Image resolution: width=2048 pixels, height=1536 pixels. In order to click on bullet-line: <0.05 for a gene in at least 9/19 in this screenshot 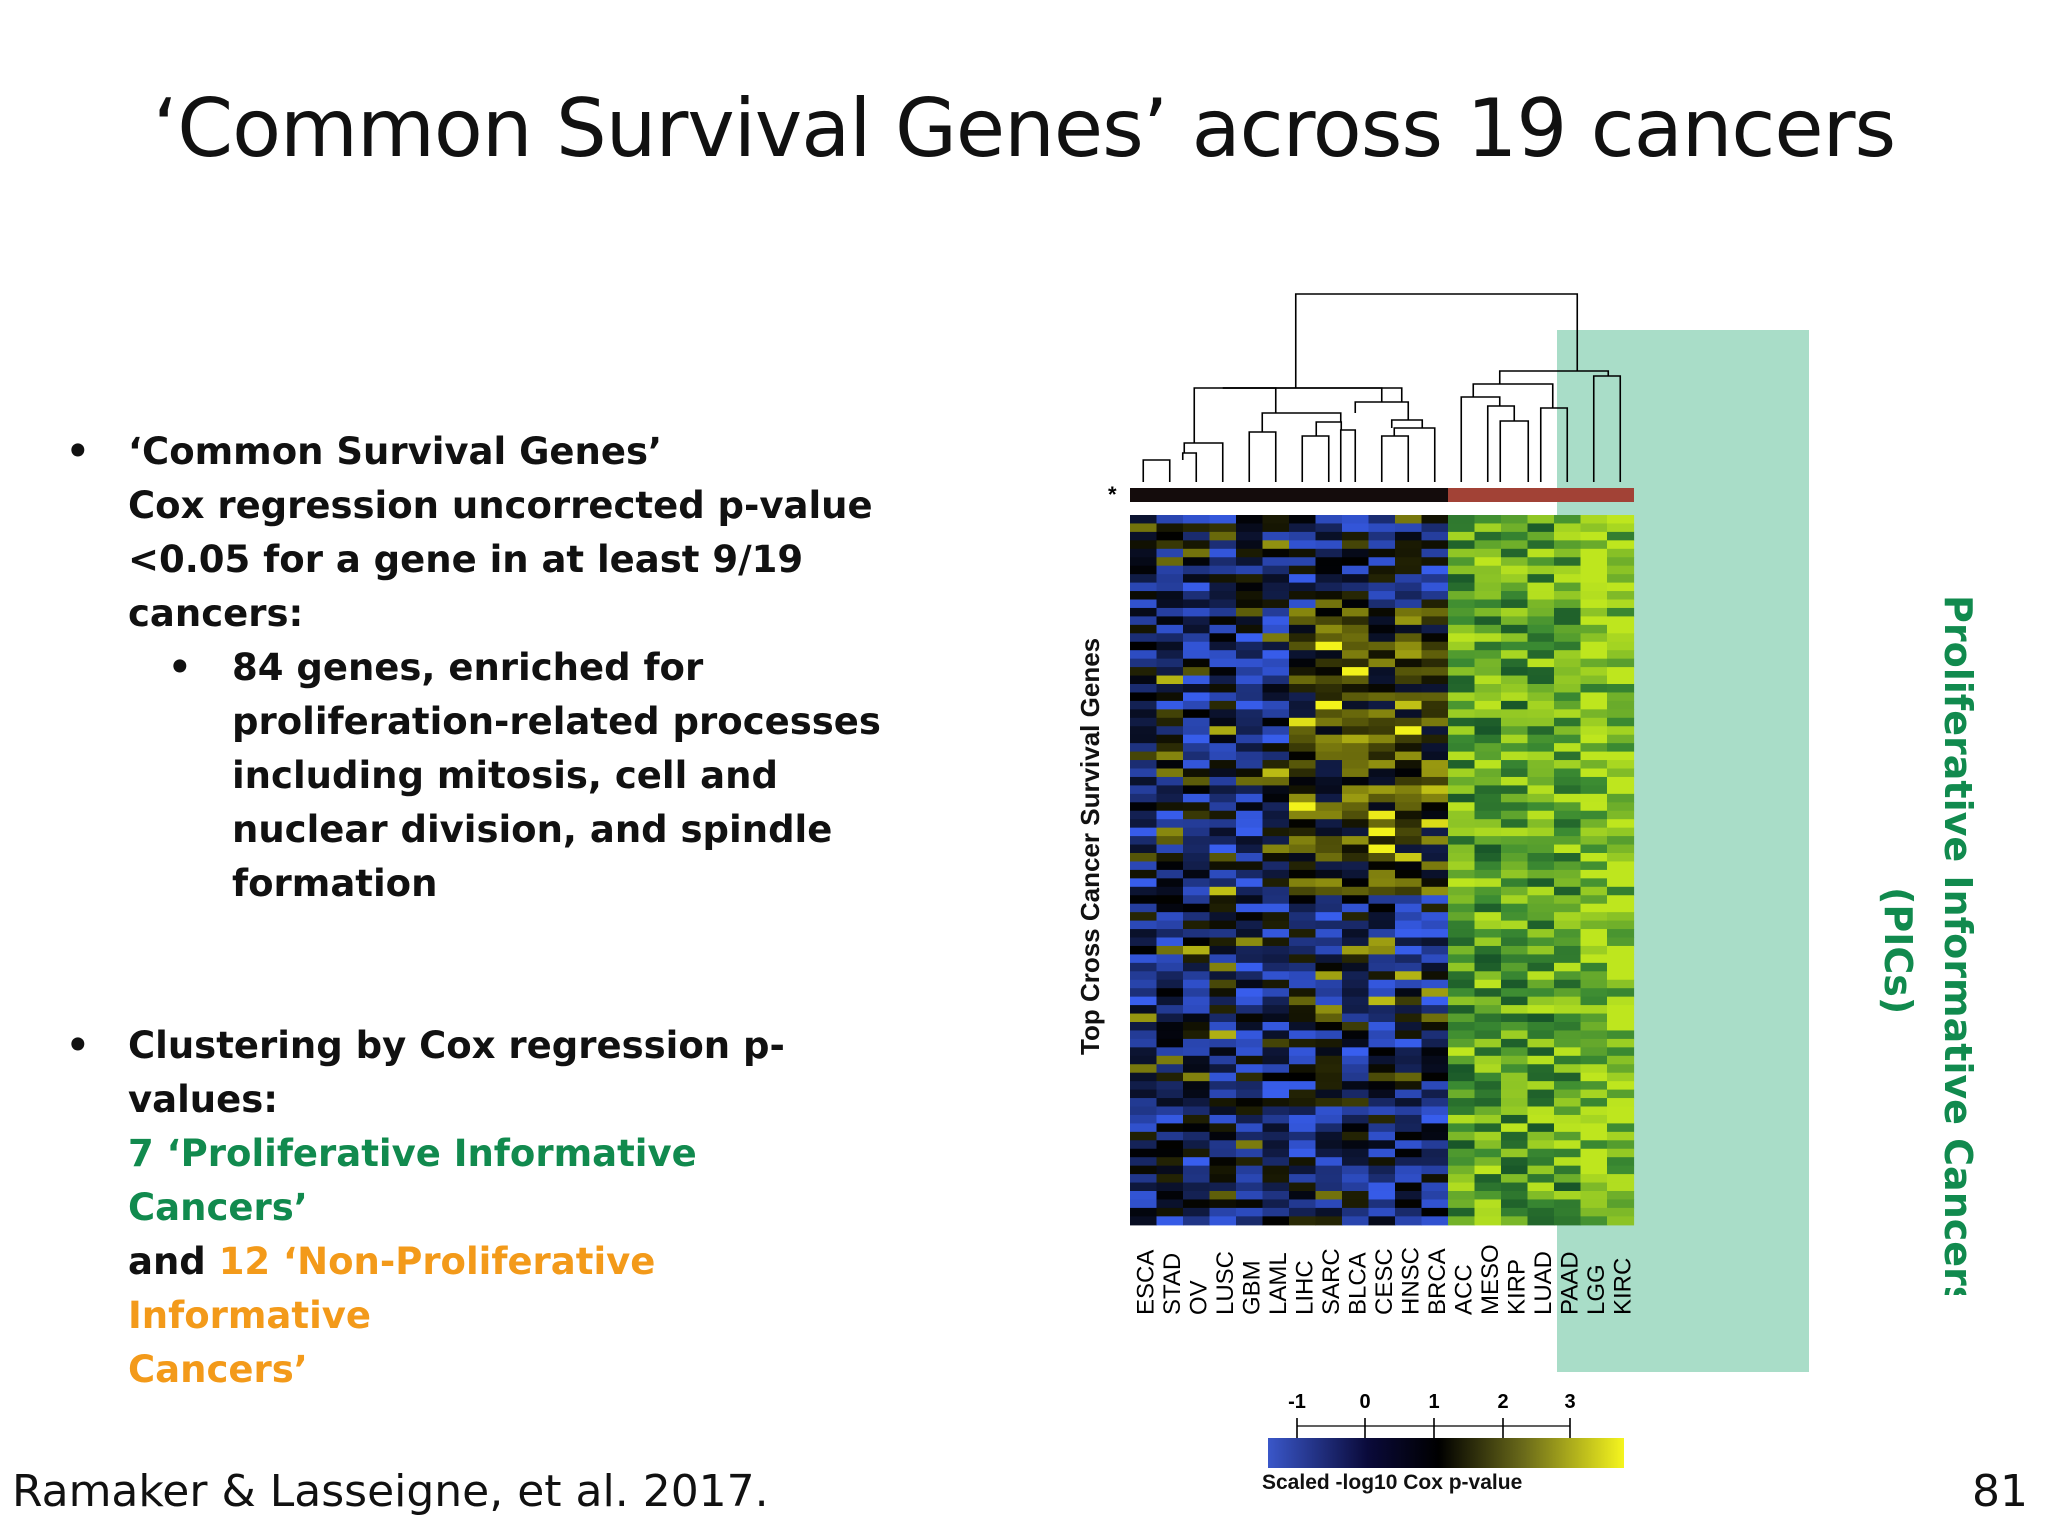, I will do `click(466, 559)`.